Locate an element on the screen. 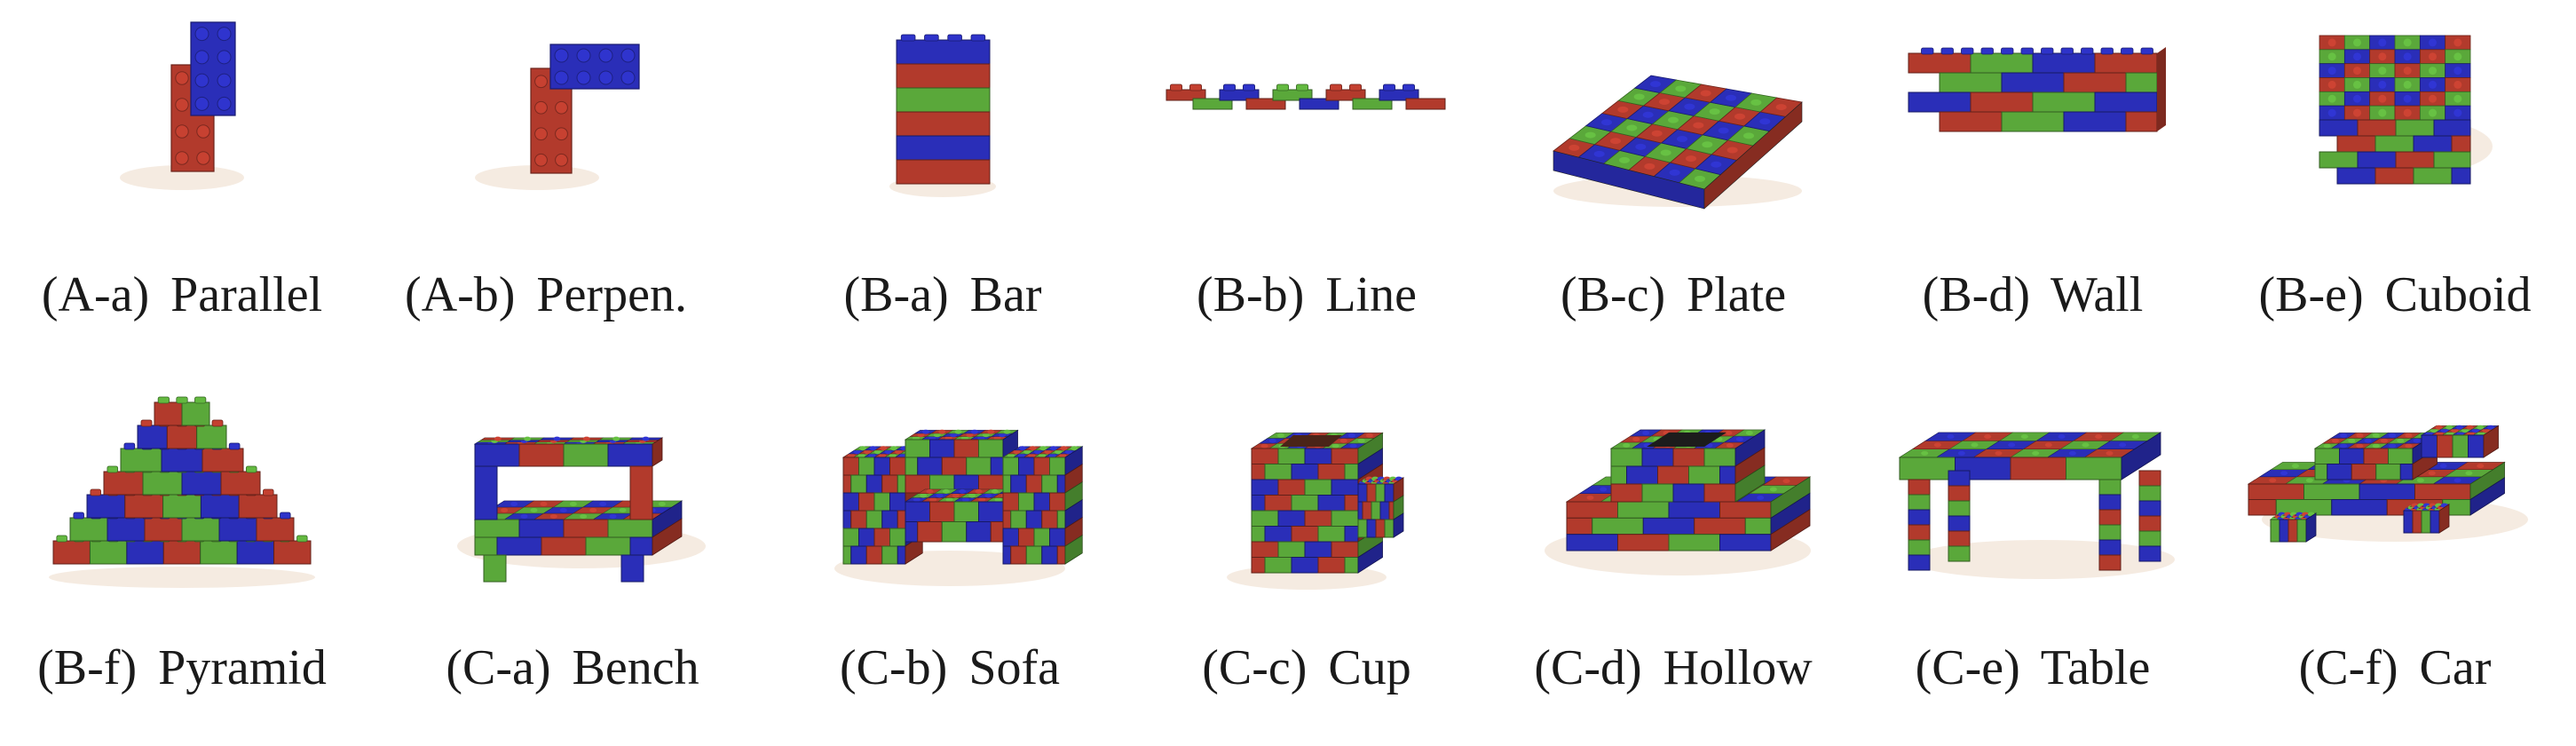 The image size is (2576, 746). cuboid-bricks-image is located at coordinates (2406, 110).